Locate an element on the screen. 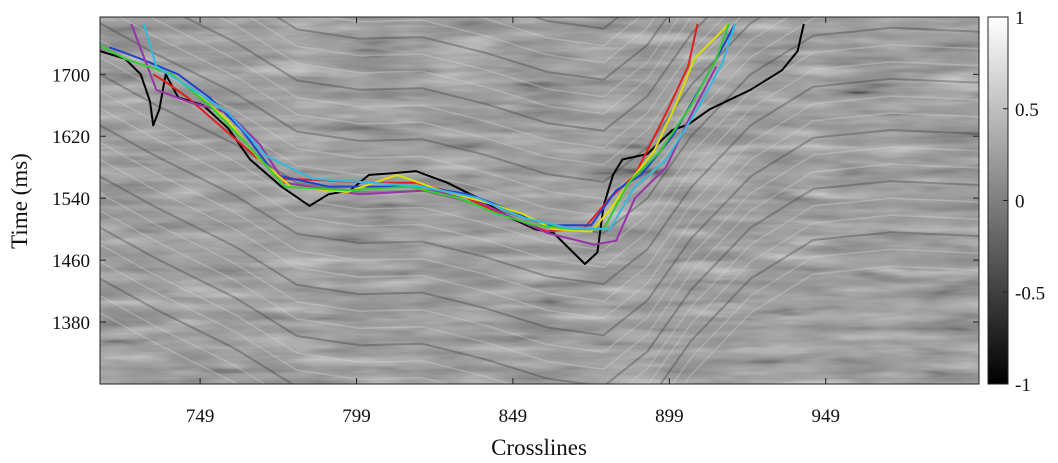  x-tick-label: 849 is located at coordinates (513, 416).